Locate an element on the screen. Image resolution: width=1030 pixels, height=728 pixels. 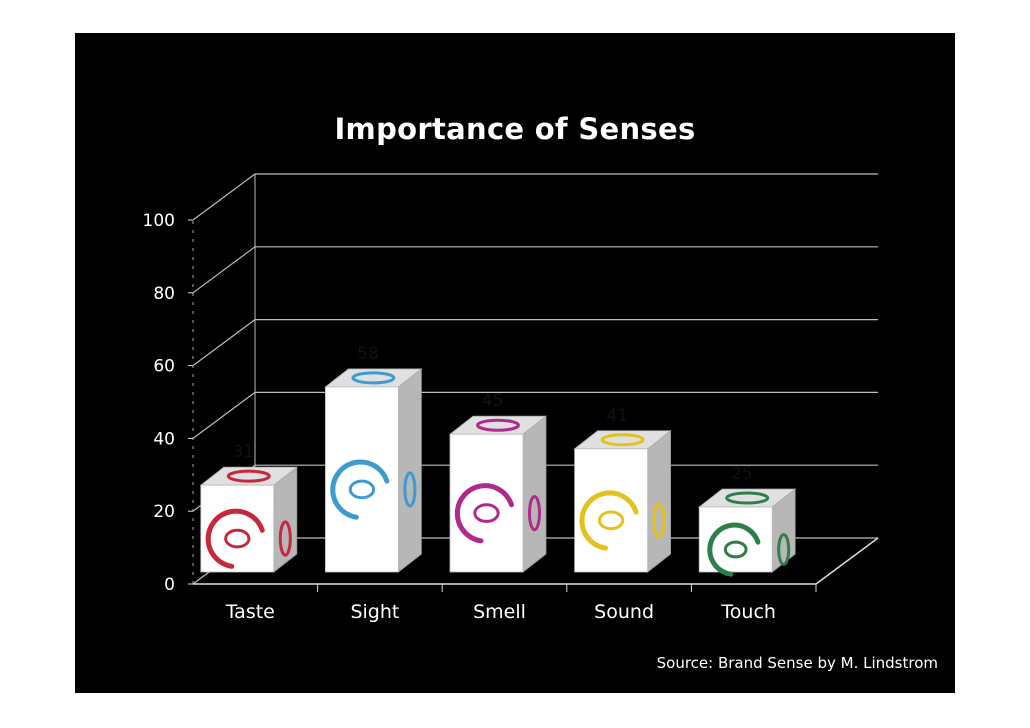
y-tick-label: 60 is located at coordinates (164, 367).